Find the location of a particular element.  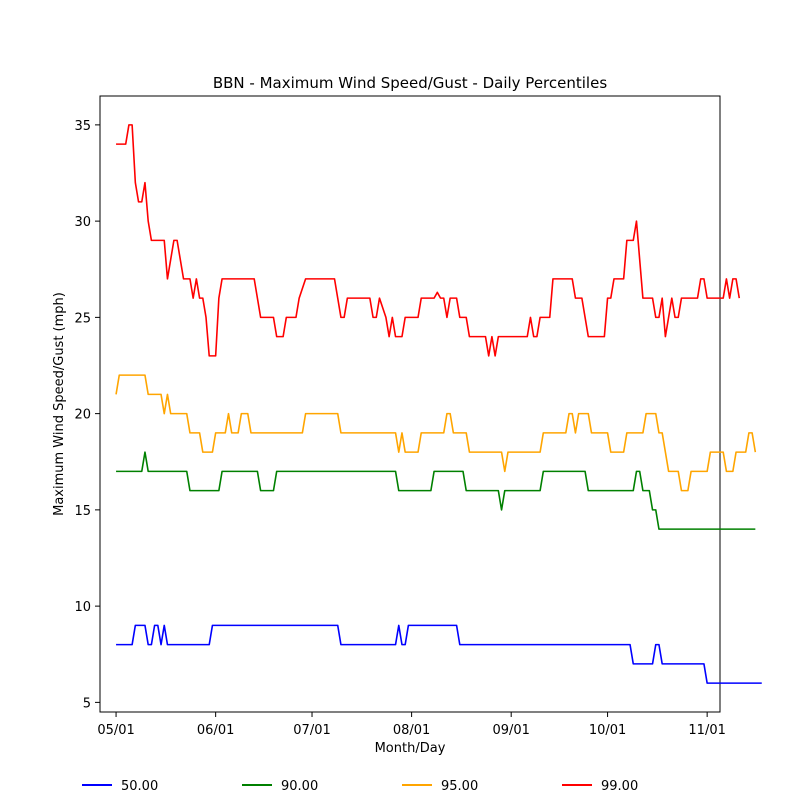

y-tick-label: 5 is located at coordinates (87, 703).